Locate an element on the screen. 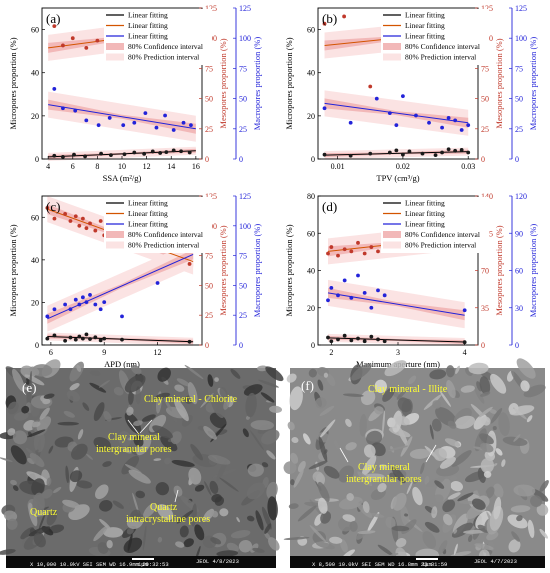 The image size is (550, 573). y-right2-tick-label: 125 is located at coordinates (245, 8).